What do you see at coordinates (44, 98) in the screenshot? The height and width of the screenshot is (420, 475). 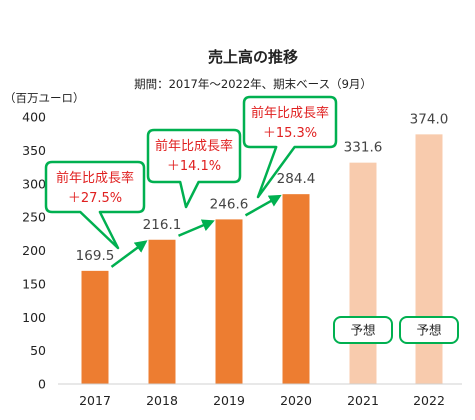 I see `y-axis-unit-label: （百万ユーロ）` at bounding box center [44, 98].